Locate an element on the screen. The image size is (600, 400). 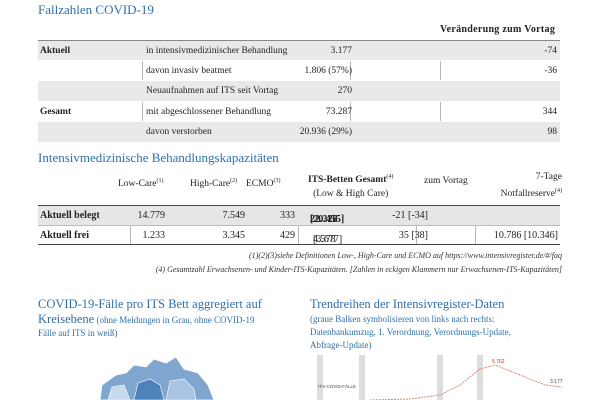
trend-chart: ITS-COVID-FÄLLE 5.762 3.177 is located at coordinates (440, 377).